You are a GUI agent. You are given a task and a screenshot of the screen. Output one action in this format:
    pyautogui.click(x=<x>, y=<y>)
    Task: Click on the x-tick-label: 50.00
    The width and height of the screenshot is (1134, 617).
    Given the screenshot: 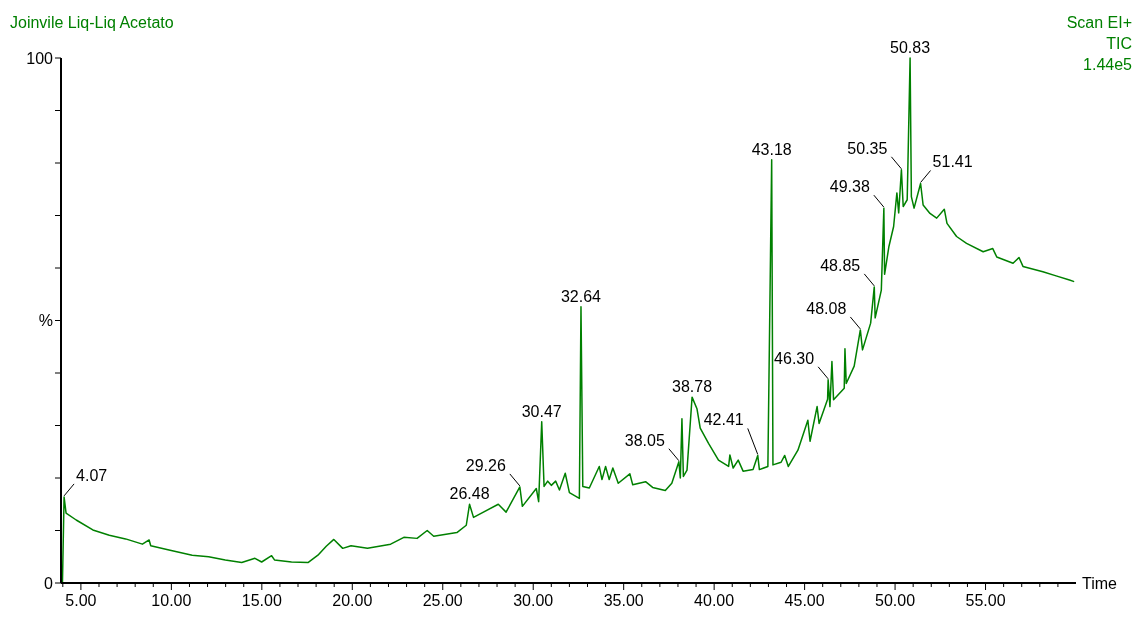 What is the action you would take?
    pyautogui.click(x=895, y=600)
    